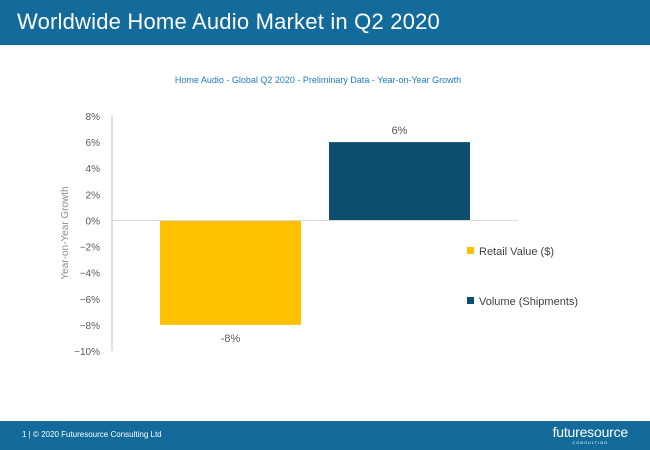 This screenshot has height=450, width=650. What do you see at coordinates (92, 434) in the screenshot?
I see `footer-copyright: 1 | © 2020 Futuresource Consulting Ltd` at bounding box center [92, 434].